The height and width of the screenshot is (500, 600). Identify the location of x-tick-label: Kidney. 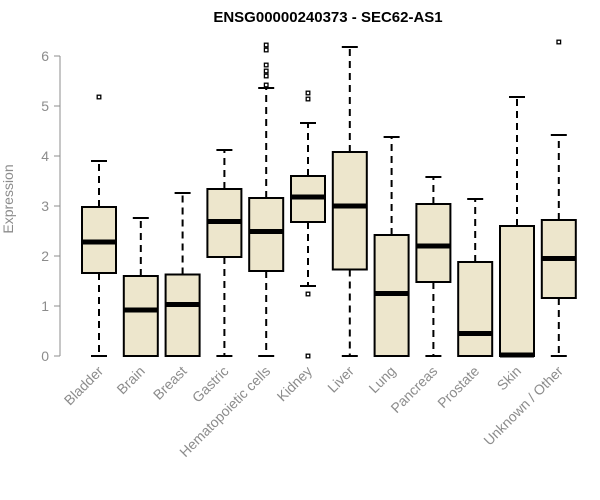
(295, 384).